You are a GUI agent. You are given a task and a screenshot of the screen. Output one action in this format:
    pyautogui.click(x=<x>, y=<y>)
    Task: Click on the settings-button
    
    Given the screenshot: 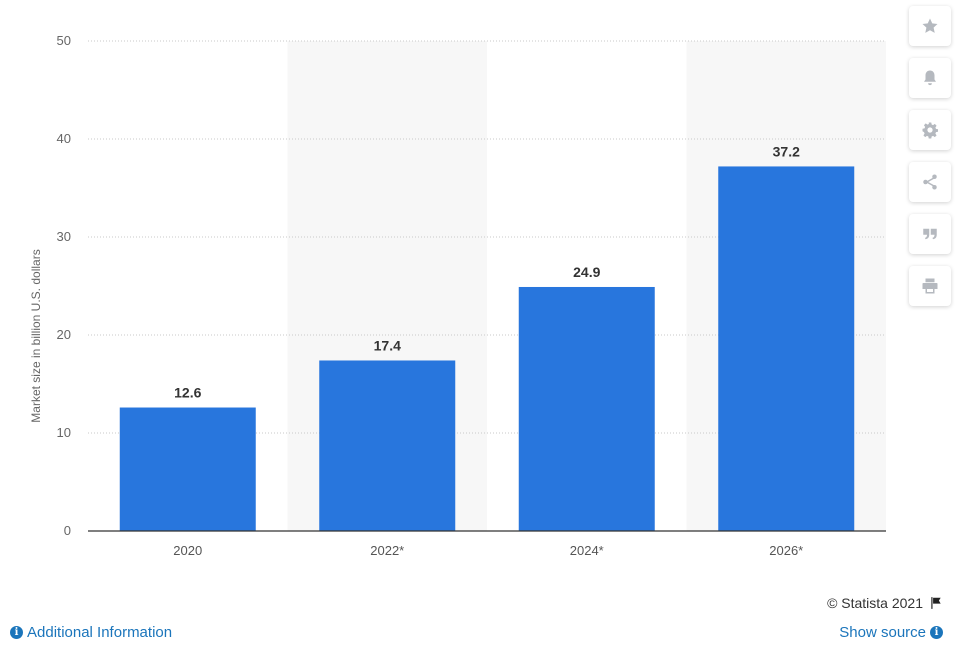 What is the action you would take?
    pyautogui.click(x=930, y=130)
    